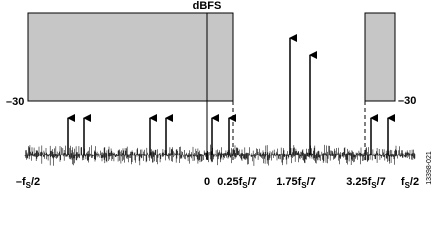  I want to click on stop-band-right, so click(380, 57).